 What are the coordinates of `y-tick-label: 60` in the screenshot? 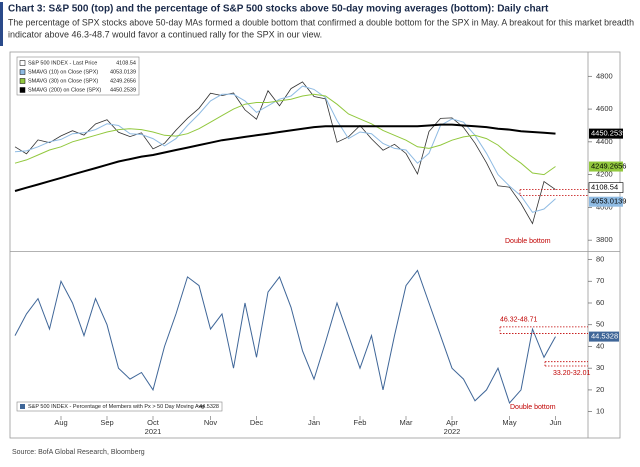 It's located at (600, 302).